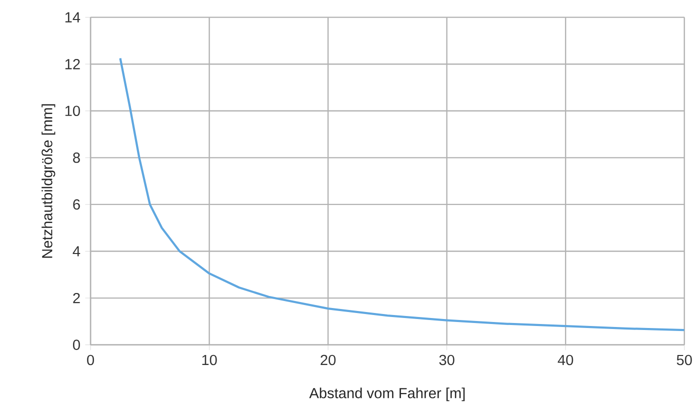  What do you see at coordinates (72, 63) in the screenshot?
I see `y-tick-label: 12` at bounding box center [72, 63].